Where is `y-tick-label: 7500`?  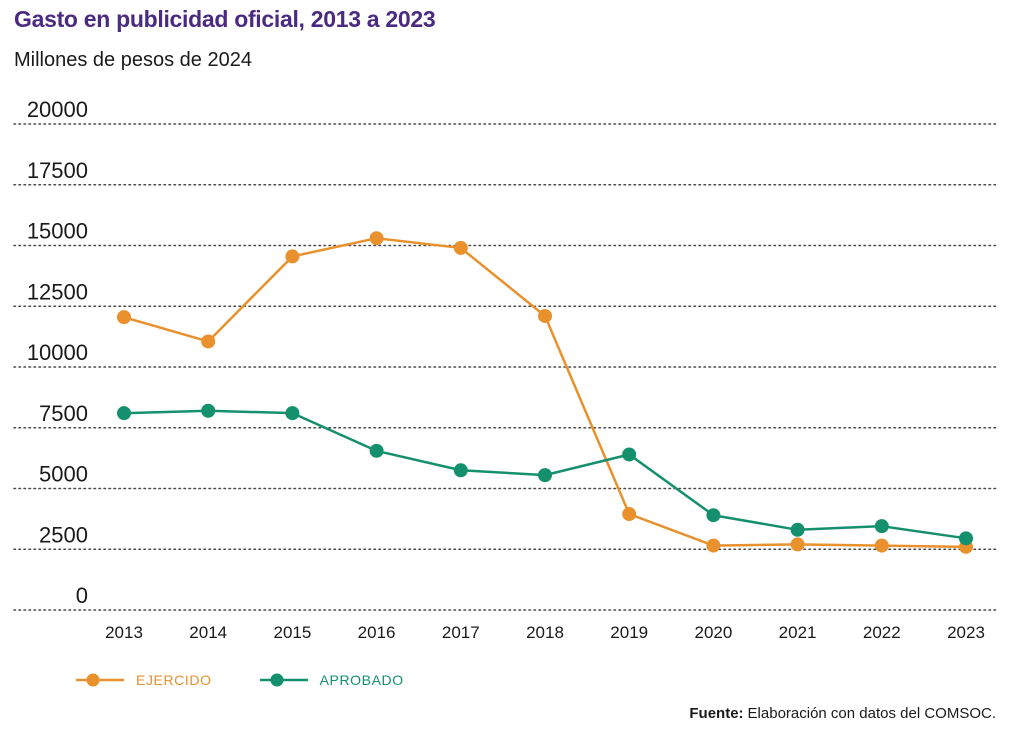
y-tick-label: 7500 is located at coordinates (63, 413).